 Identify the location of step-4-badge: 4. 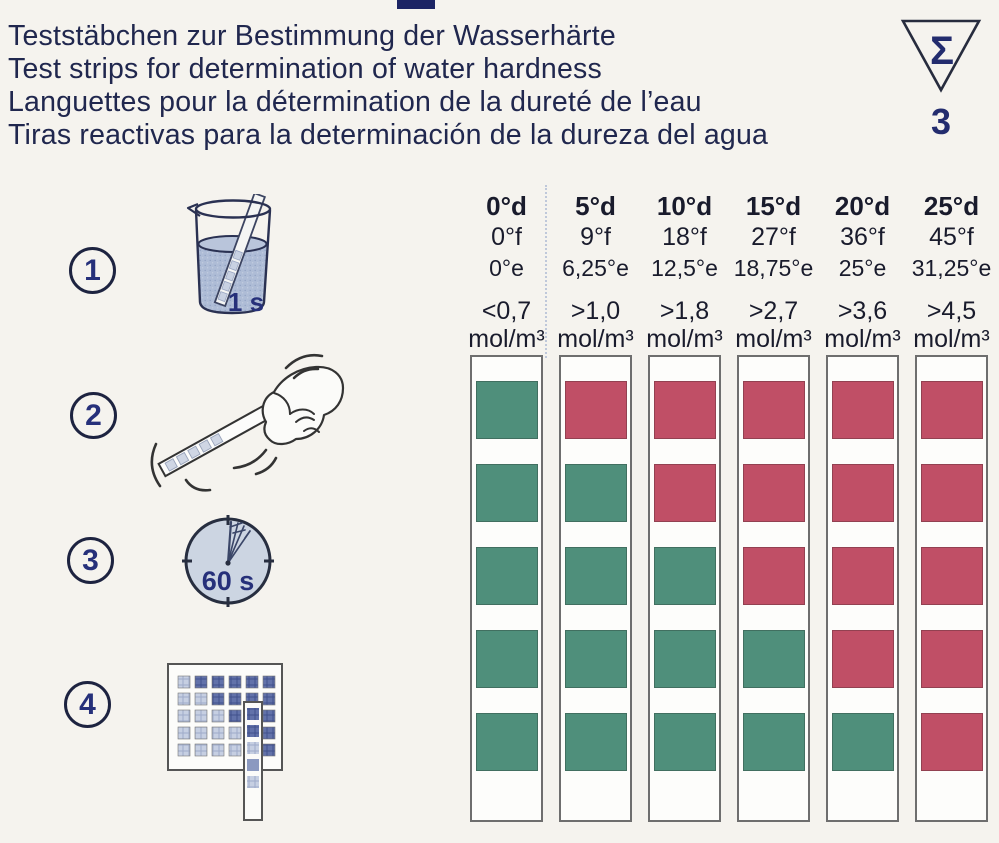
(87, 704).